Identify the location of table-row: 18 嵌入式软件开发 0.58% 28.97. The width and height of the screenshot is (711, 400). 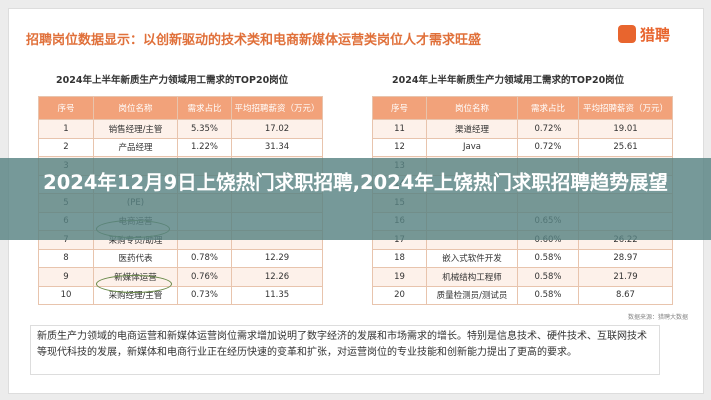
(522, 258).